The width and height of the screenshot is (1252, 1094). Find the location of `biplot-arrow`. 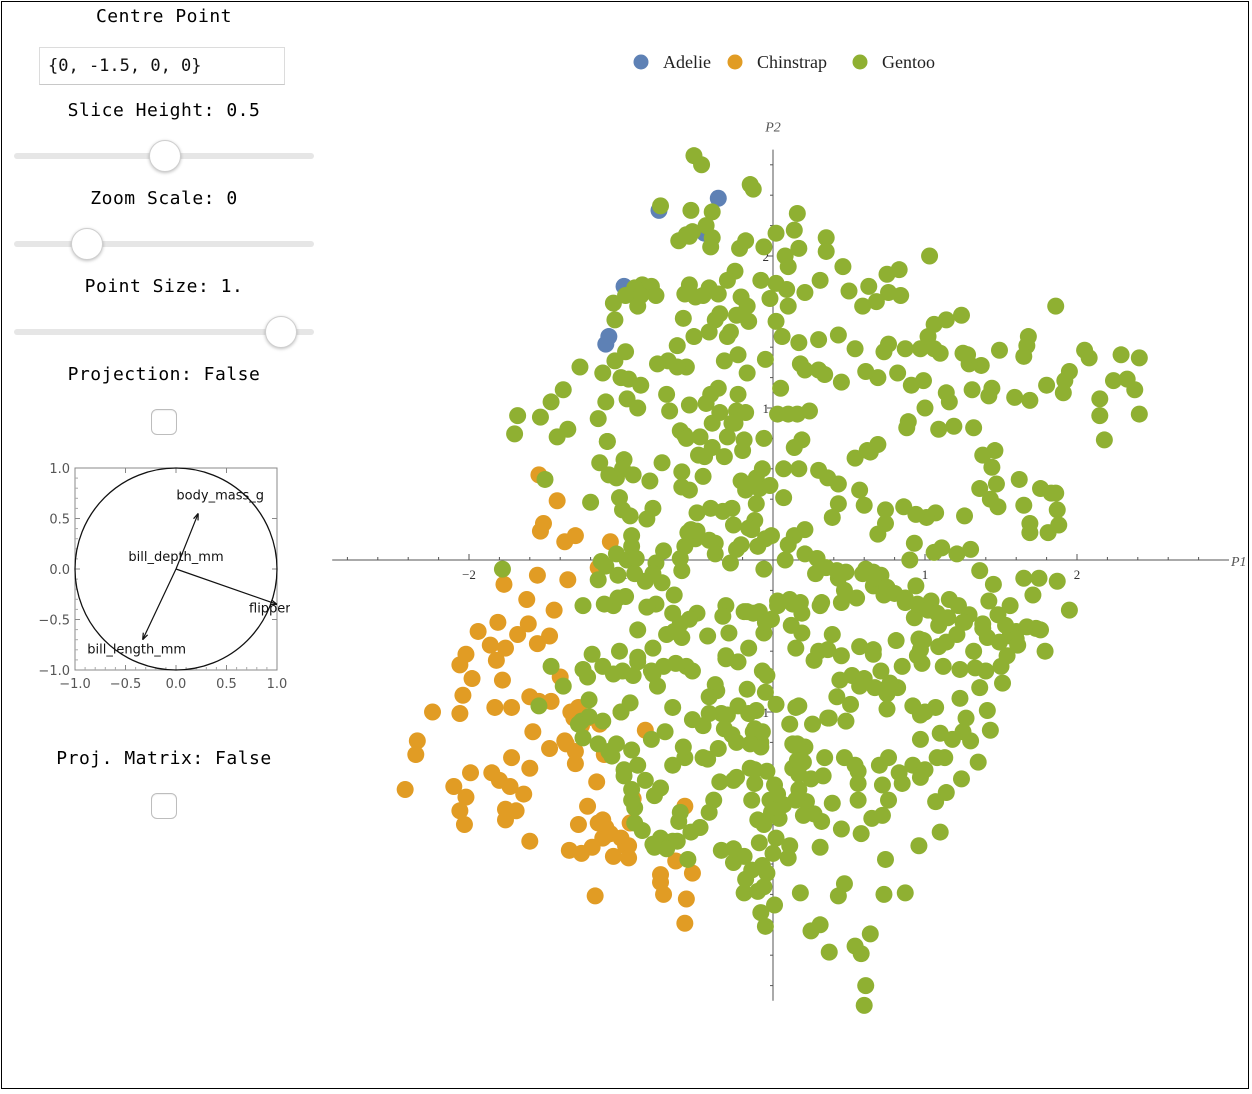

biplot-arrow is located at coordinates (187, 541).